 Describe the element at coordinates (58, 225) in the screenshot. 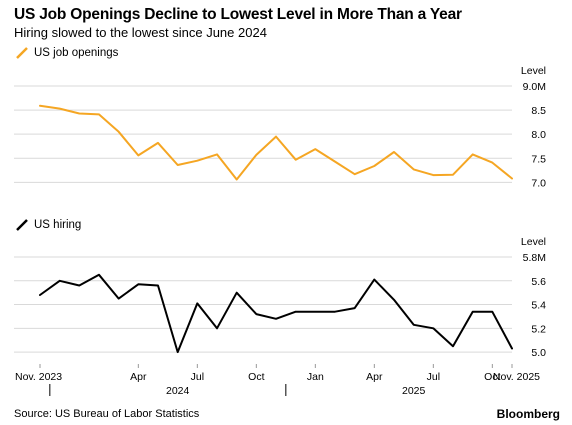

I see `legend-hiring-label: US hiring` at that location.